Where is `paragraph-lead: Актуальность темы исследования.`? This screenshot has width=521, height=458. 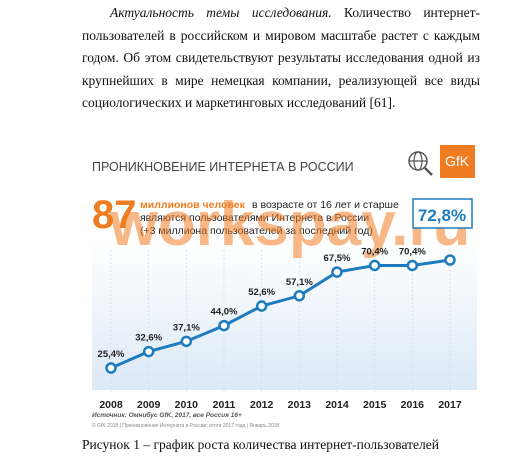
paragraph-lead: Актуальность темы исследования. is located at coordinates (221, 12).